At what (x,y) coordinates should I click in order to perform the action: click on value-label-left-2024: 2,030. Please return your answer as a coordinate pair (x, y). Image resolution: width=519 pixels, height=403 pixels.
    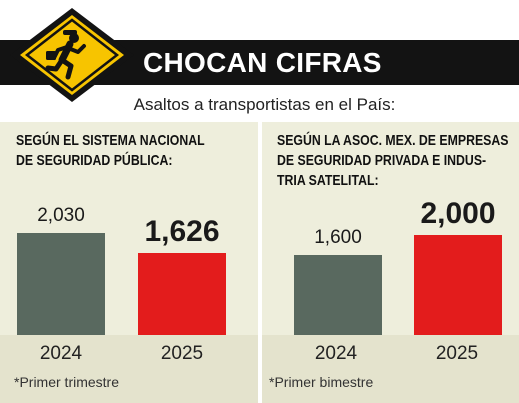
    Looking at the image, I should click on (61, 215).